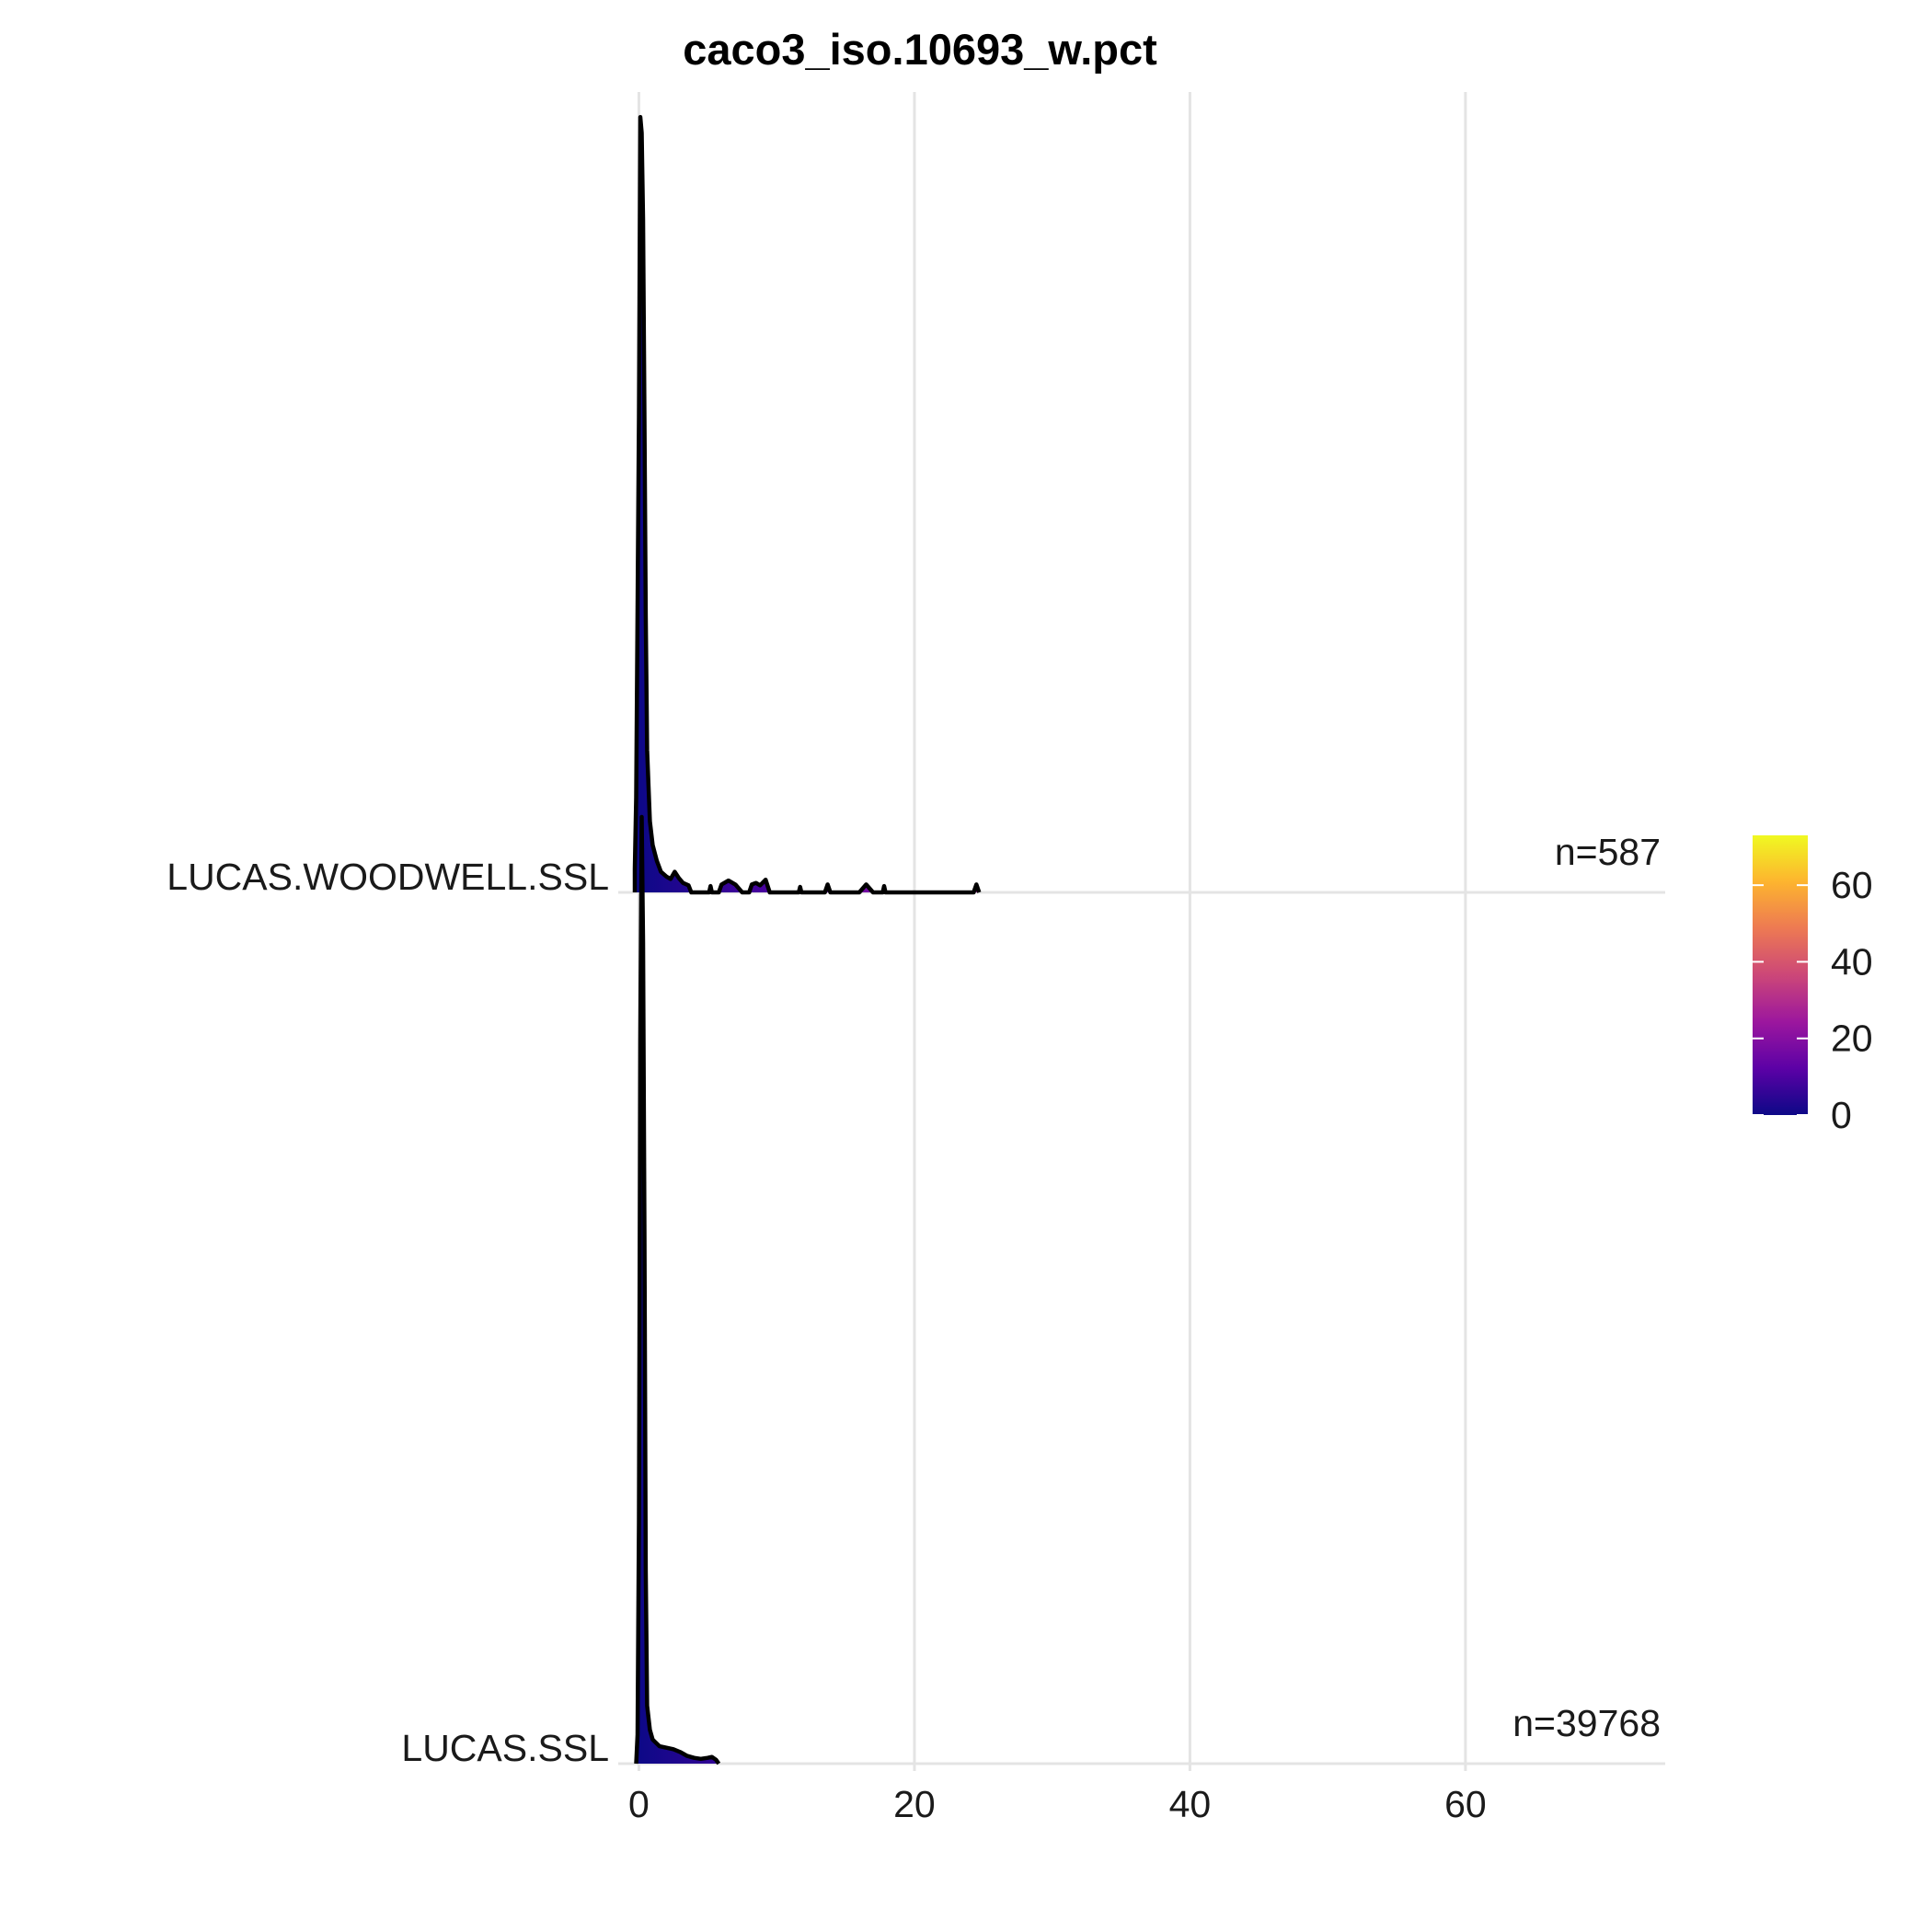 The image size is (1932, 1932). I want to click on colorbar-tick-40: 40, so click(1852, 961).